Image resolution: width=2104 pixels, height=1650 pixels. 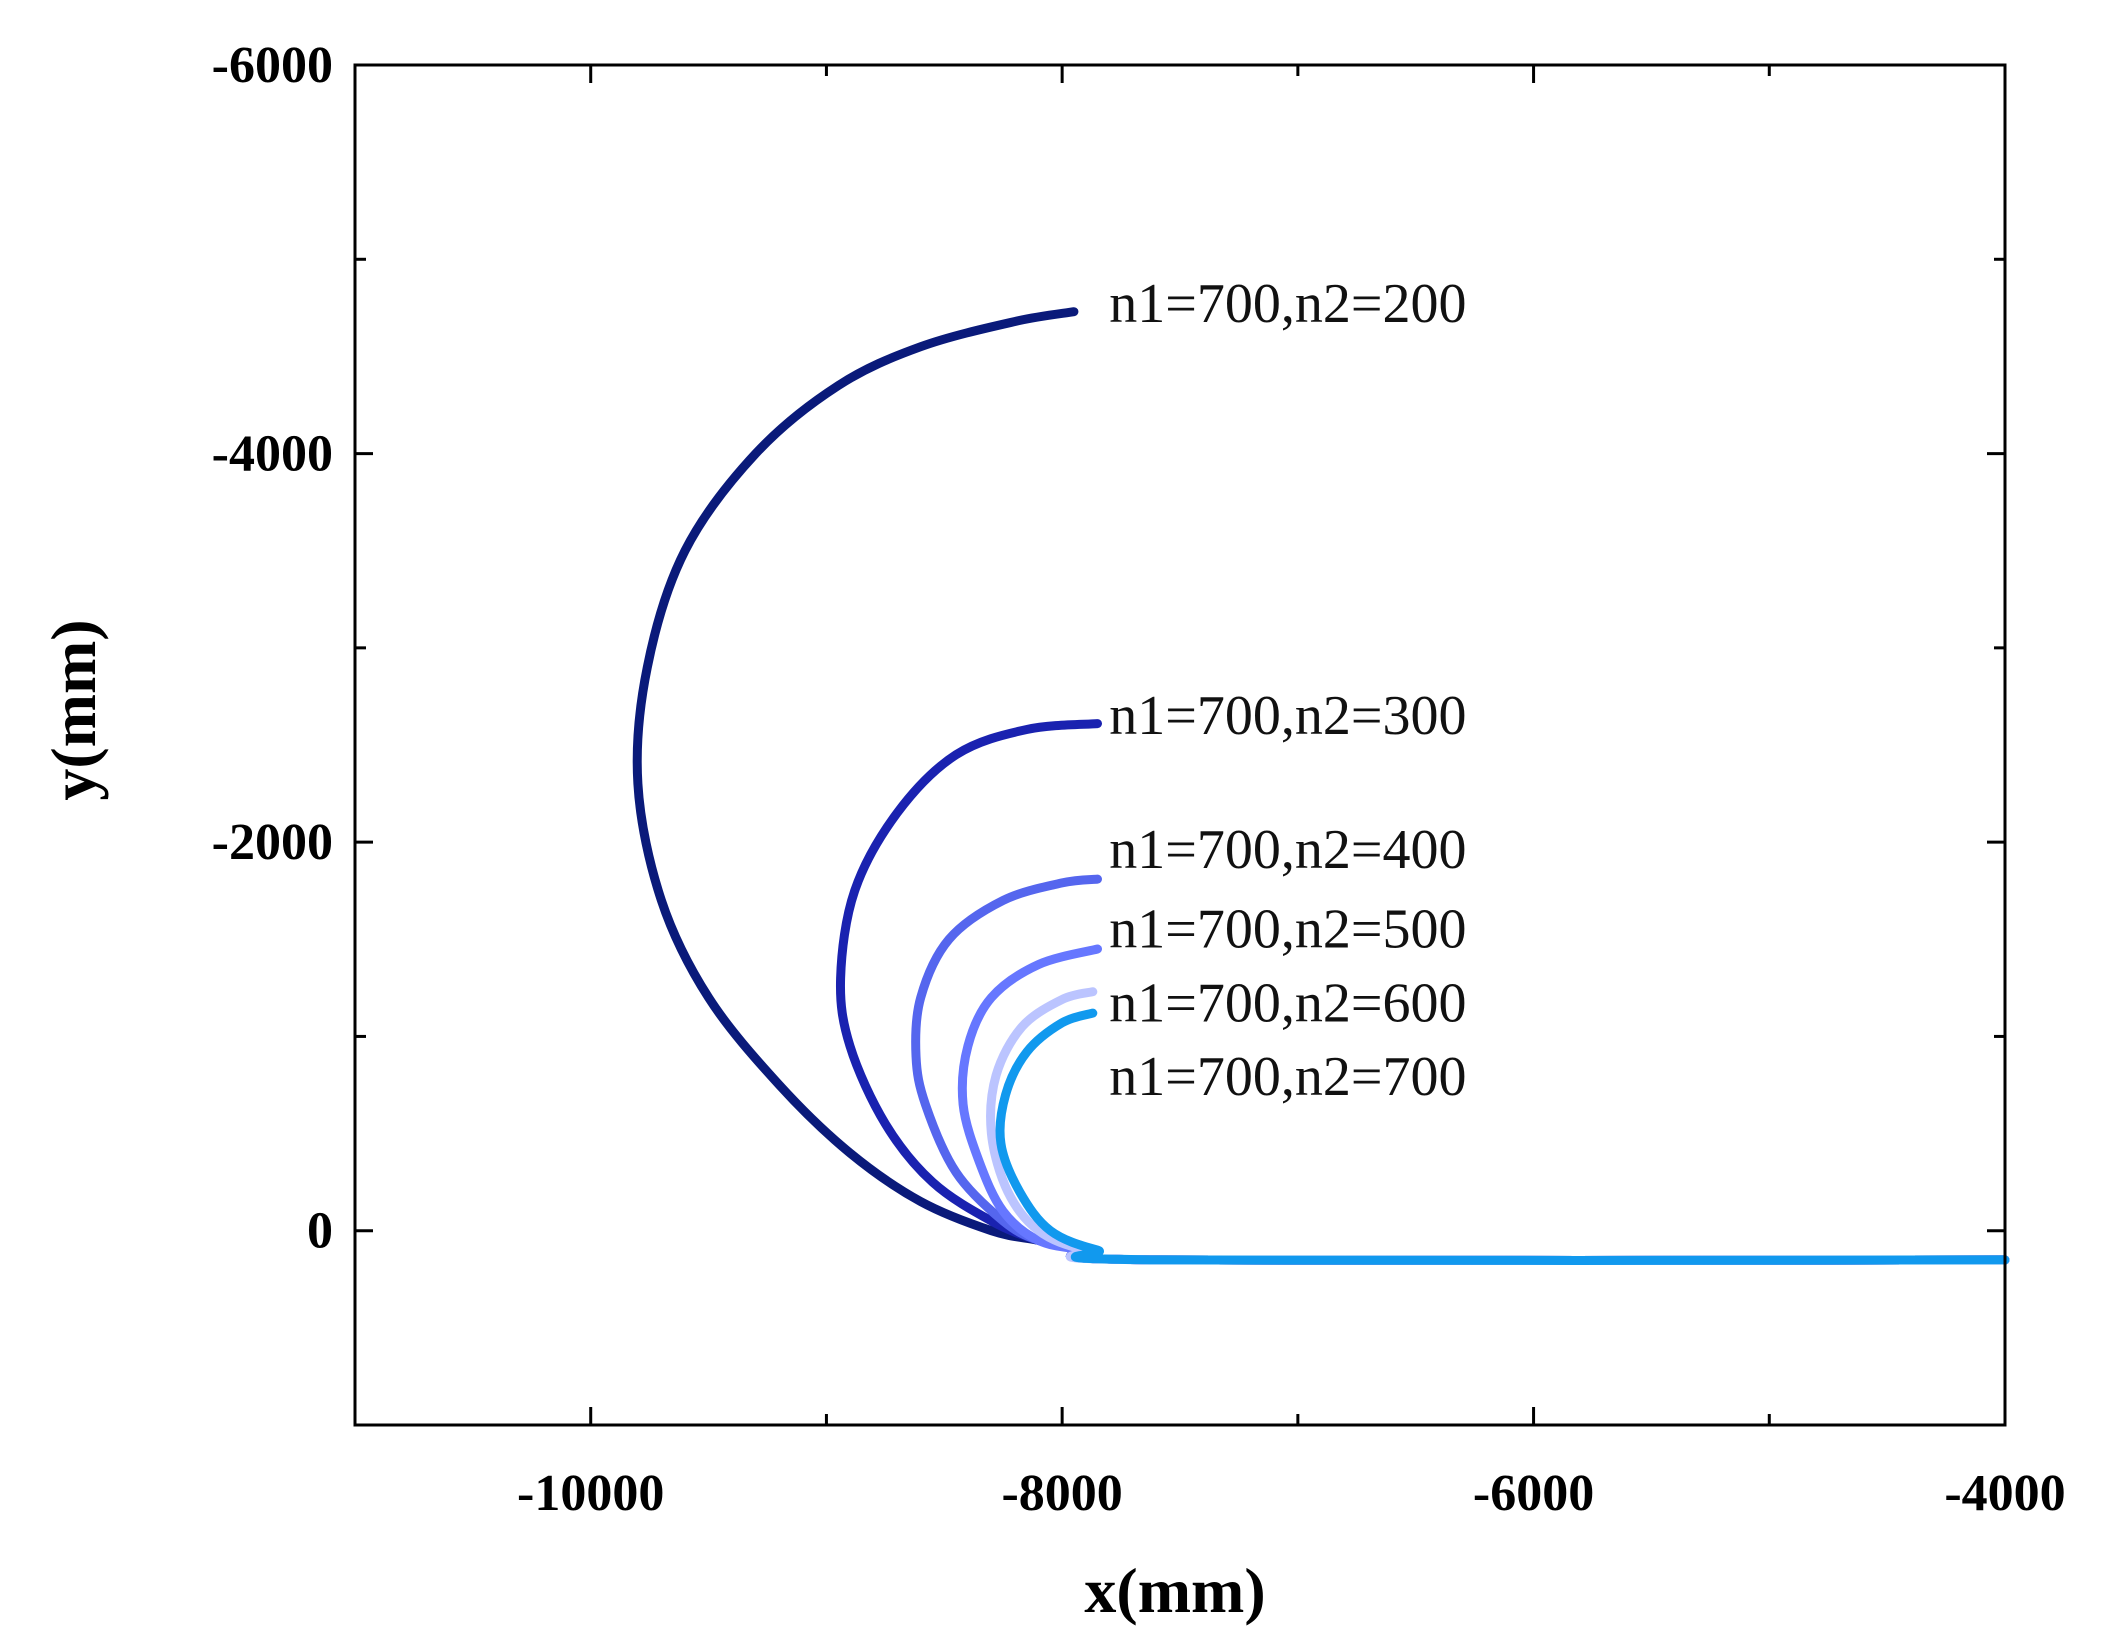 What do you see at coordinates (590, 1493) in the screenshot?
I see `x-tick-label: -10000` at bounding box center [590, 1493].